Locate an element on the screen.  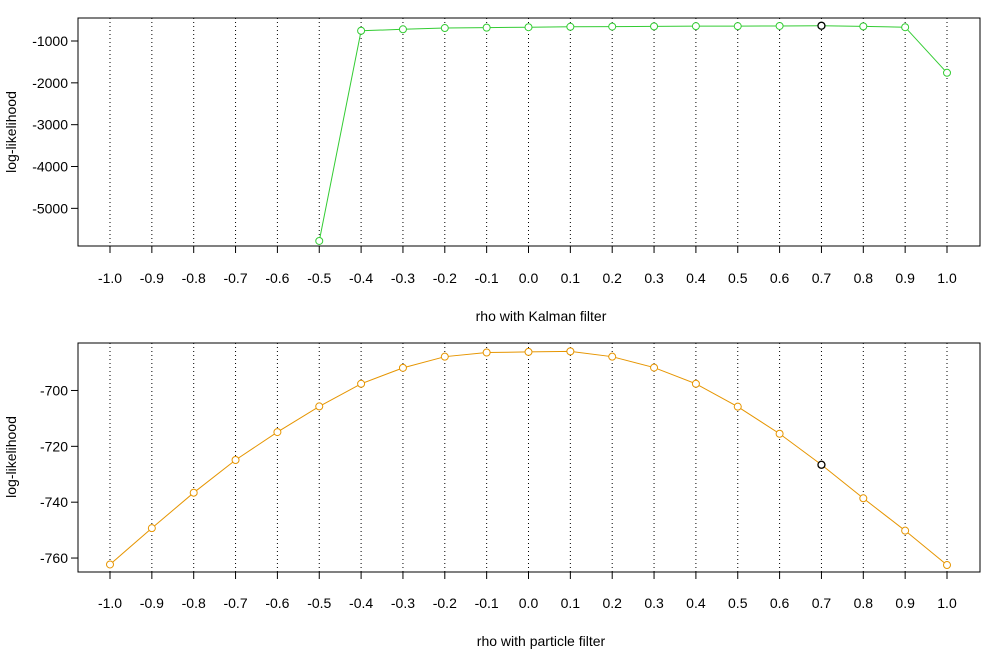
y-tick-label: -740 is located at coordinates (54, 502).